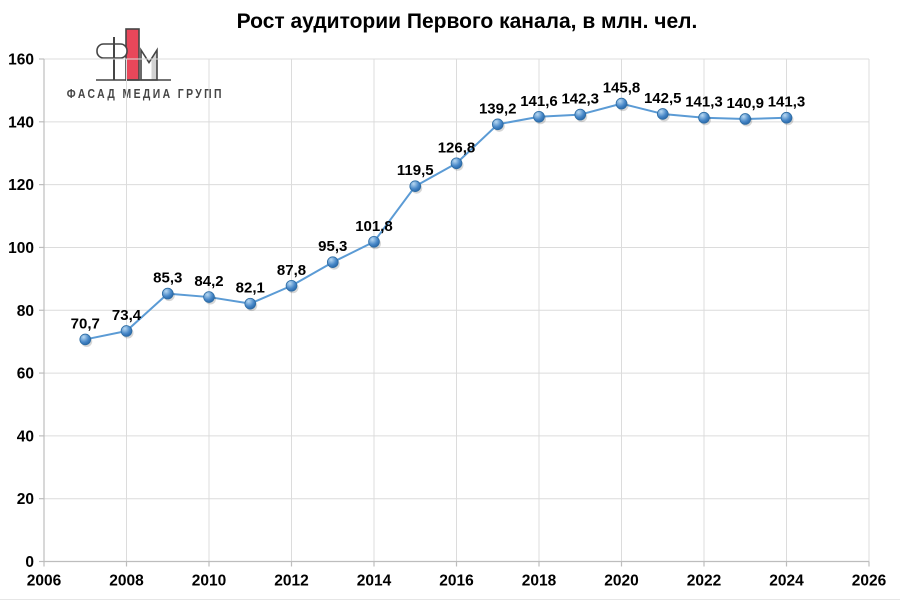  What do you see at coordinates (291, 581) in the screenshot?
I see `x-tick-label: 2012` at bounding box center [291, 581].